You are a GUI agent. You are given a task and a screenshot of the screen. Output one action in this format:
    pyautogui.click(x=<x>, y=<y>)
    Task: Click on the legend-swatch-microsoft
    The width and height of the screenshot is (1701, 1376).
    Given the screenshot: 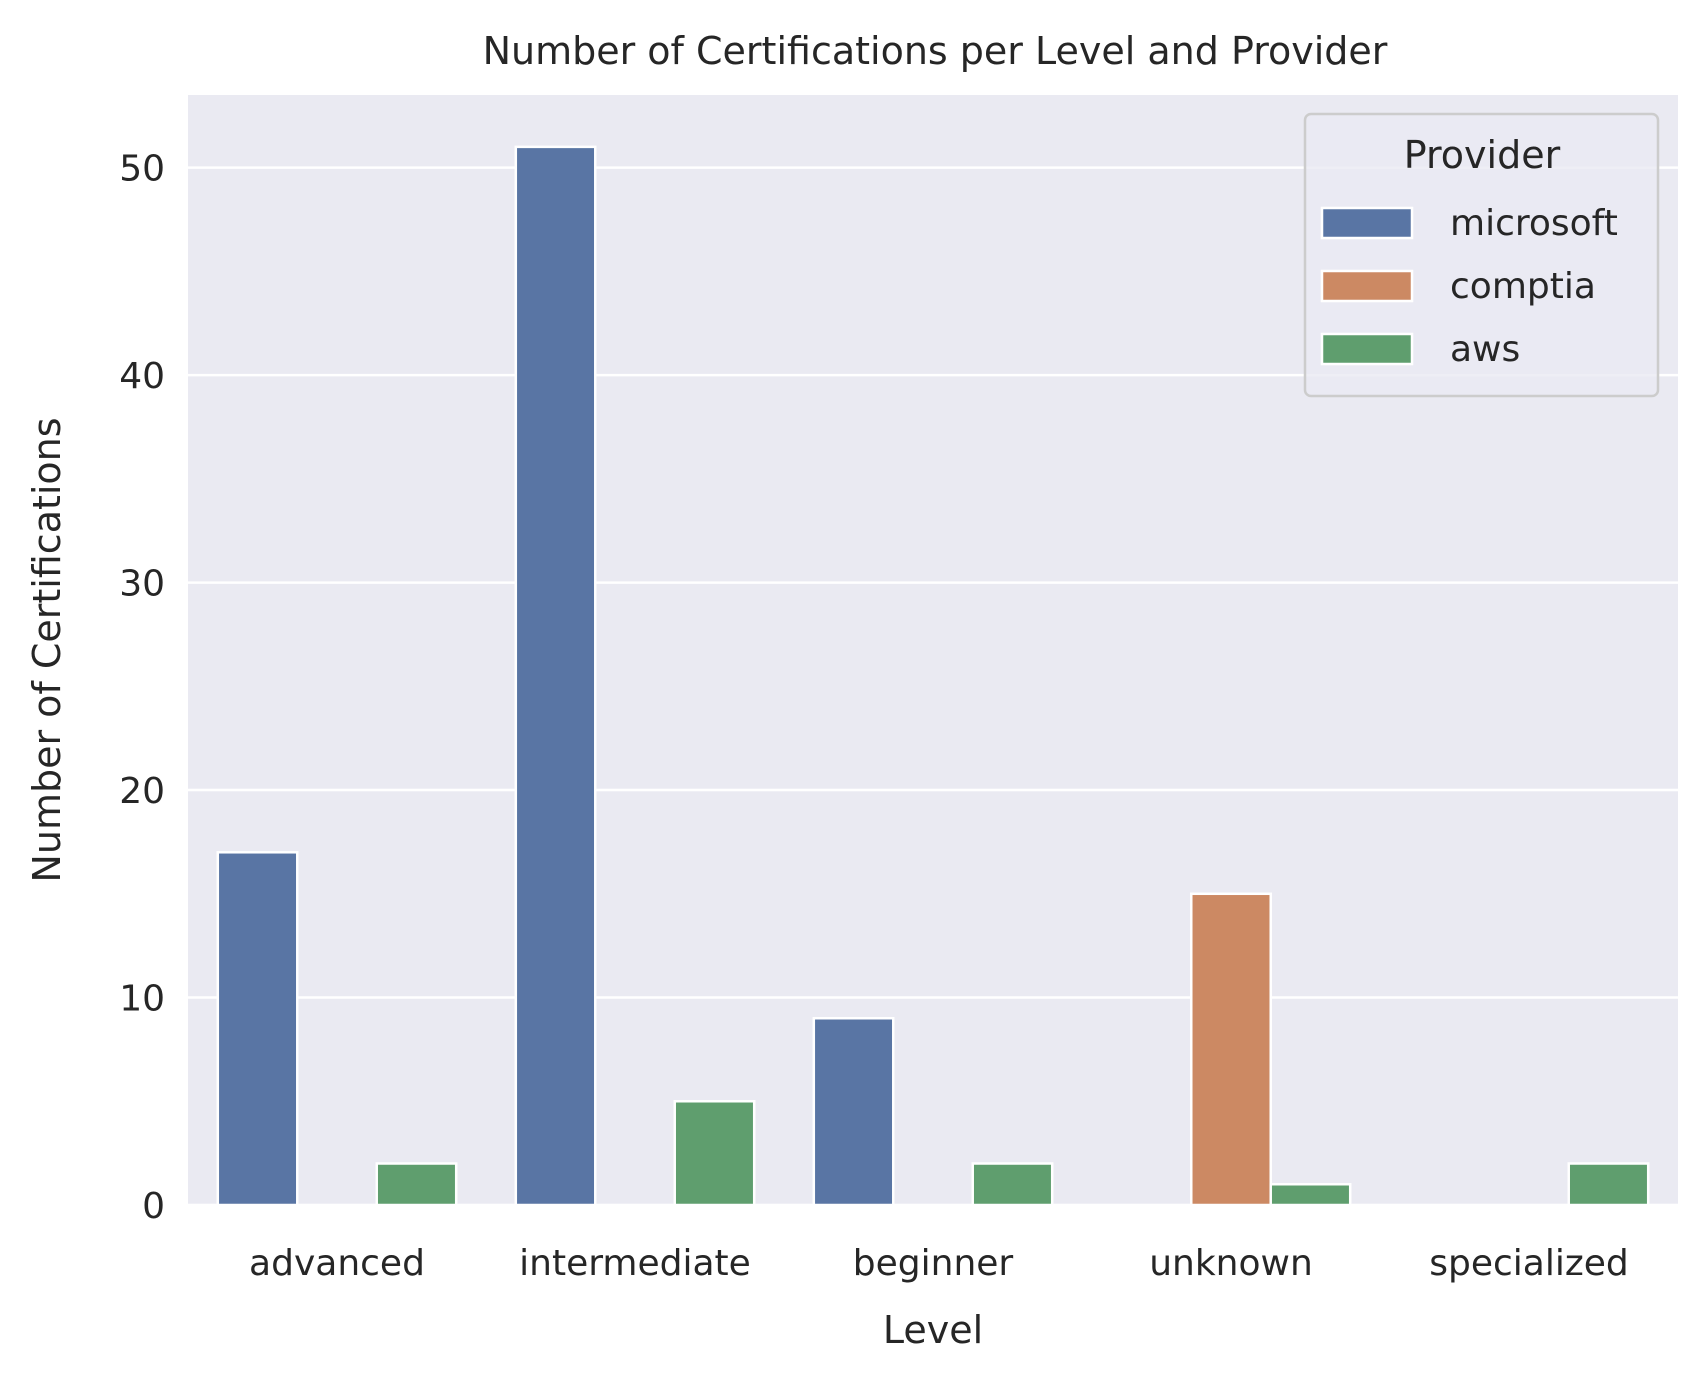 What is the action you would take?
    pyautogui.click(x=1367, y=223)
    